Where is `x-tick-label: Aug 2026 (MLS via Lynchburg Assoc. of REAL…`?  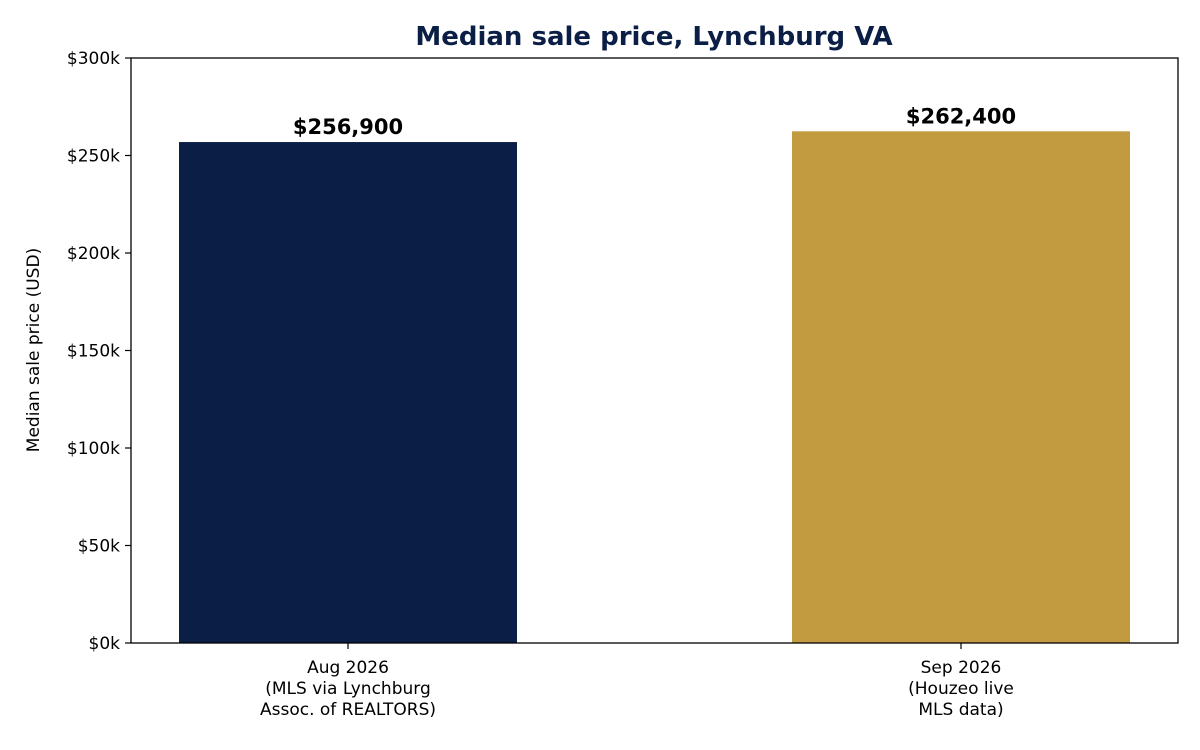 x-tick-label: Aug 2026 (MLS via Lynchburg Assoc. of REAL… is located at coordinates (348, 689).